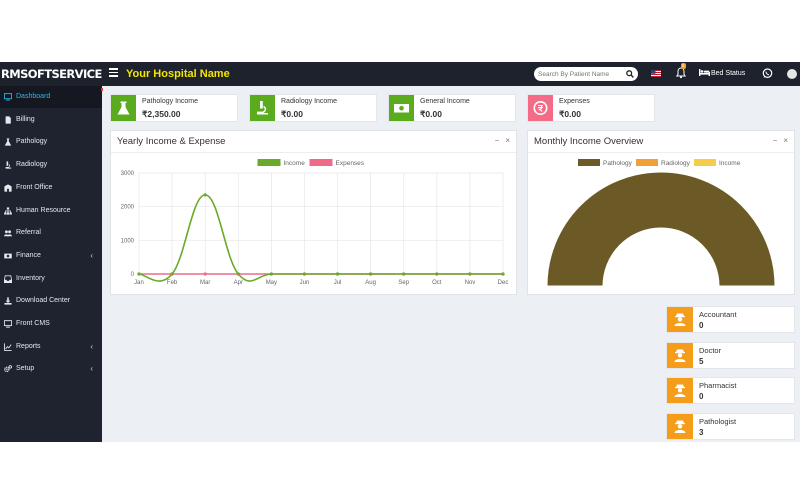 The width and height of the screenshot is (800, 504). What do you see at coordinates (792, 74) in the screenshot?
I see `user-avatar` at bounding box center [792, 74].